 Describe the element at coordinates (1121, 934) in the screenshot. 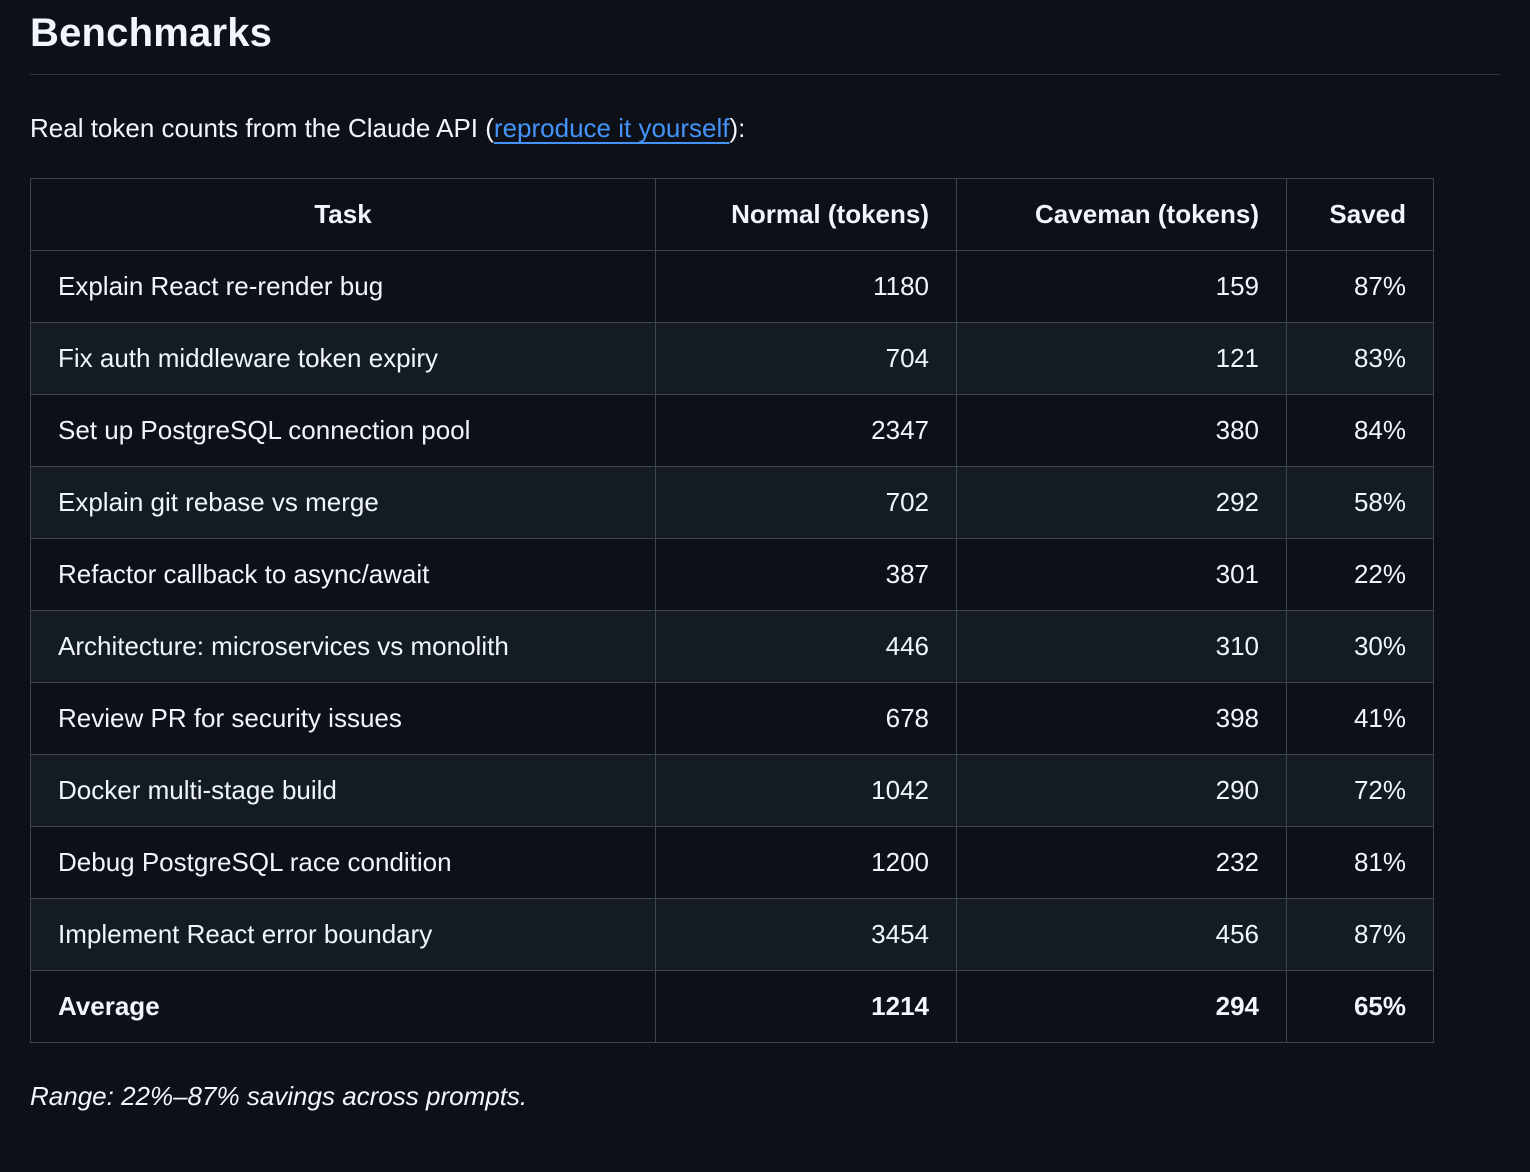

I see `caveman-tokens-cell: 456` at that location.